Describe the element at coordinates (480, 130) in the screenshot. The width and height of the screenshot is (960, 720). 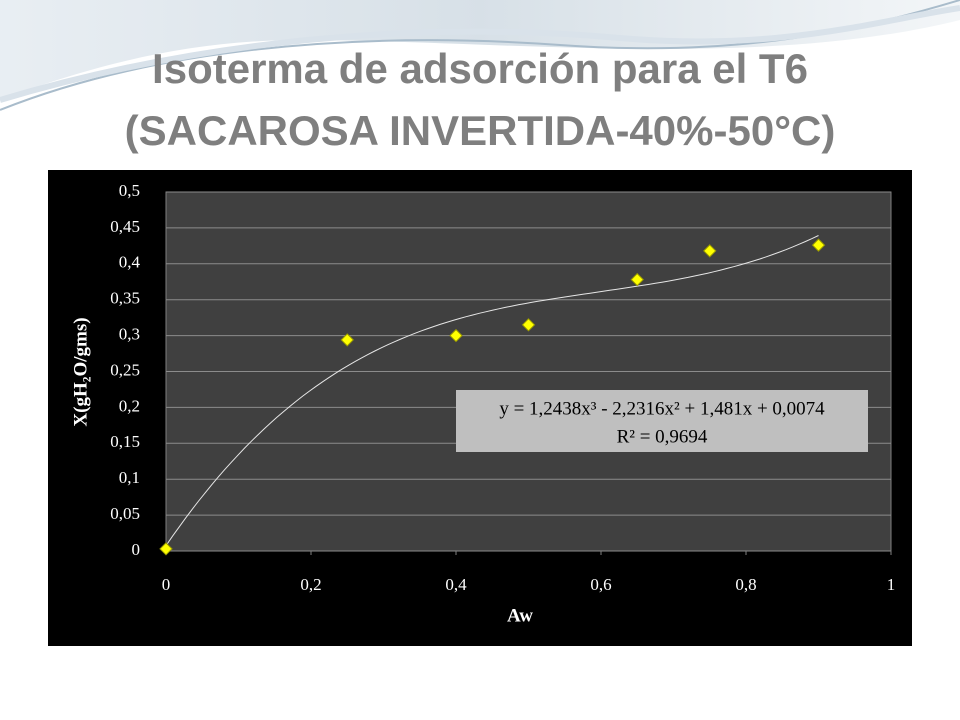
I see `title-line: (SACAROSA INVERTIDA-40%-50°C)` at that location.